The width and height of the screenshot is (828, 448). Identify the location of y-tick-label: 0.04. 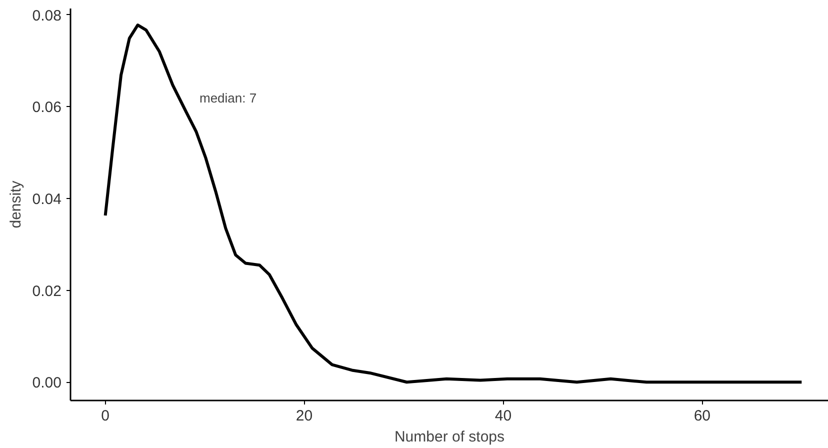
(47, 199).